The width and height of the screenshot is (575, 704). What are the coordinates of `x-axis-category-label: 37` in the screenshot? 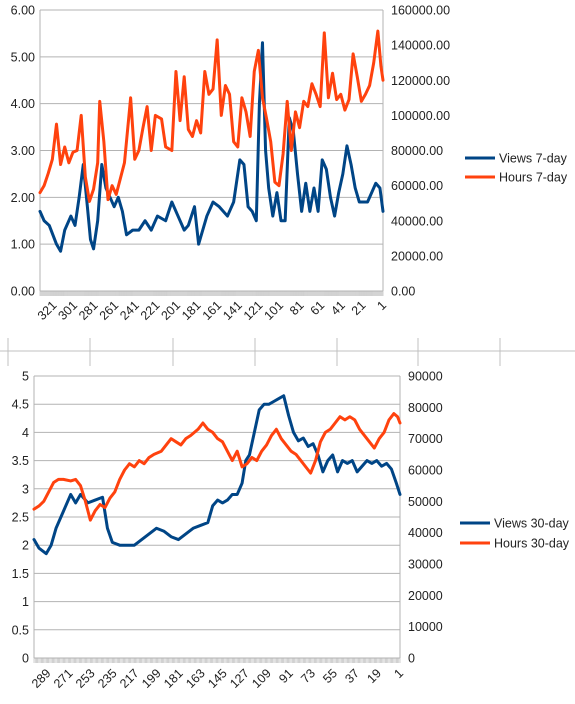 It's located at (352, 676).